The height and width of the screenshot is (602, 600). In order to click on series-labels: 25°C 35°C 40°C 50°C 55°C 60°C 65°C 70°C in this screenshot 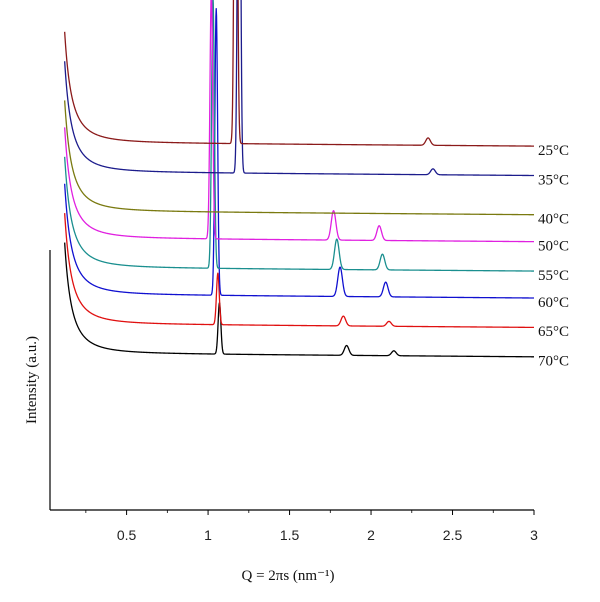, I will do `click(553, 256)`.